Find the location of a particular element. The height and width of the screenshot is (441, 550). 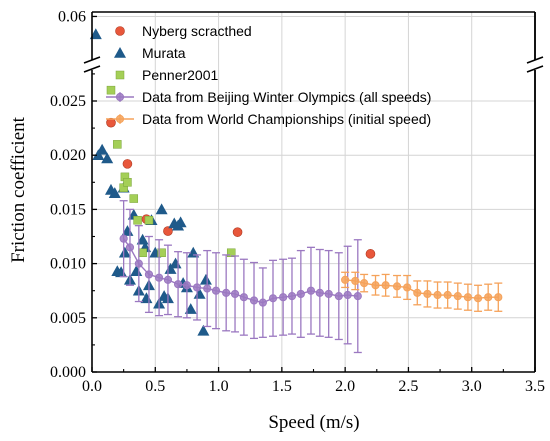

legend-entry-2: Penner2001 is located at coordinates (167, 75).